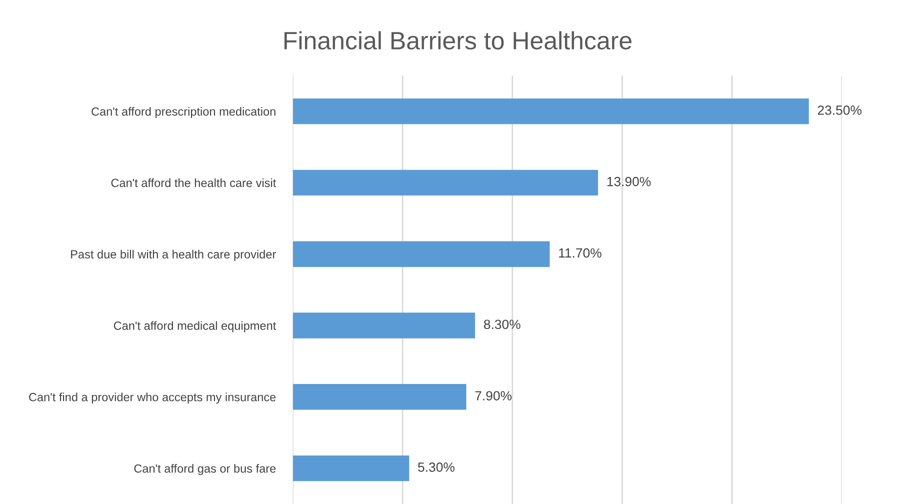 This screenshot has height=504, width=915. Describe the element at coordinates (193, 183) in the screenshot. I see `y-tick-label: Can't afford the health care visit` at that location.